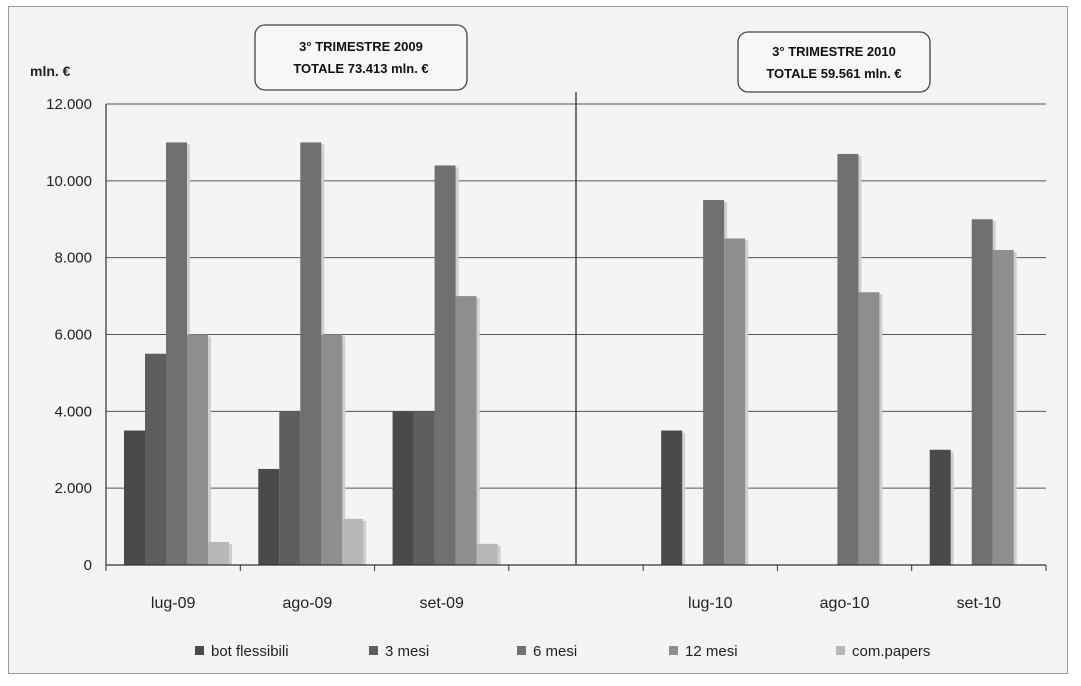 The image size is (1081, 686). What do you see at coordinates (50, 71) in the screenshot?
I see `y-axis-unit-label: mln. €` at bounding box center [50, 71].